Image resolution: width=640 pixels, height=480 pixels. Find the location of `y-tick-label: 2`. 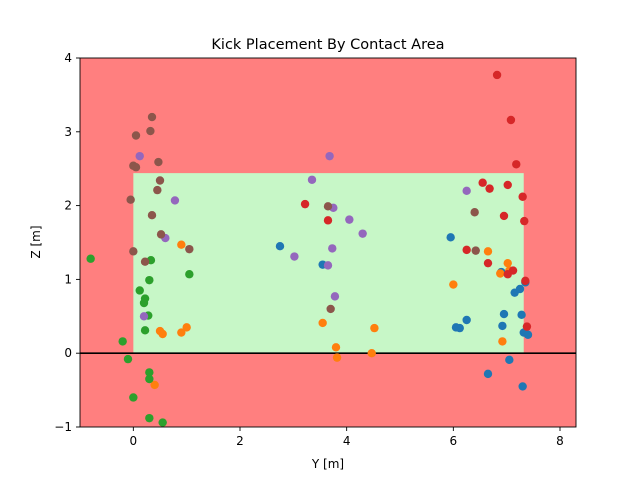

y-tick-label: 2 is located at coordinates (68, 206).